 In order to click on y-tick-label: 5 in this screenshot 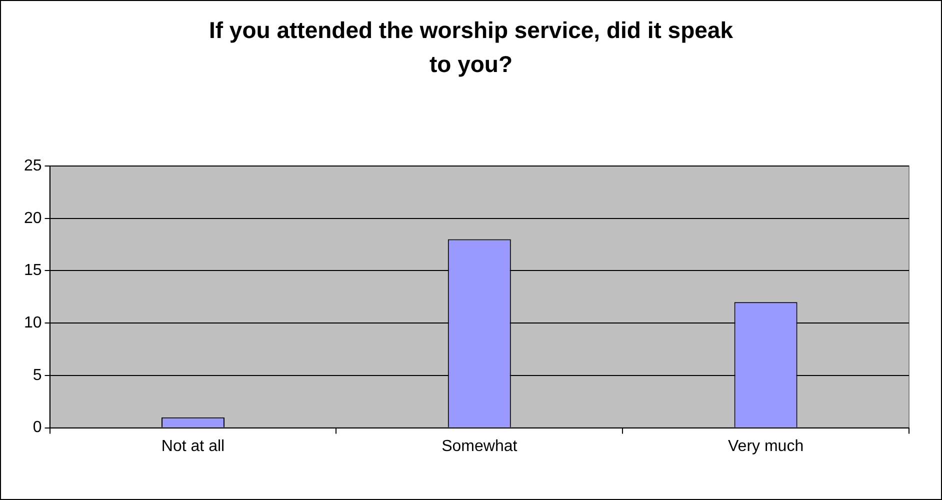, I will do `click(37, 375)`.